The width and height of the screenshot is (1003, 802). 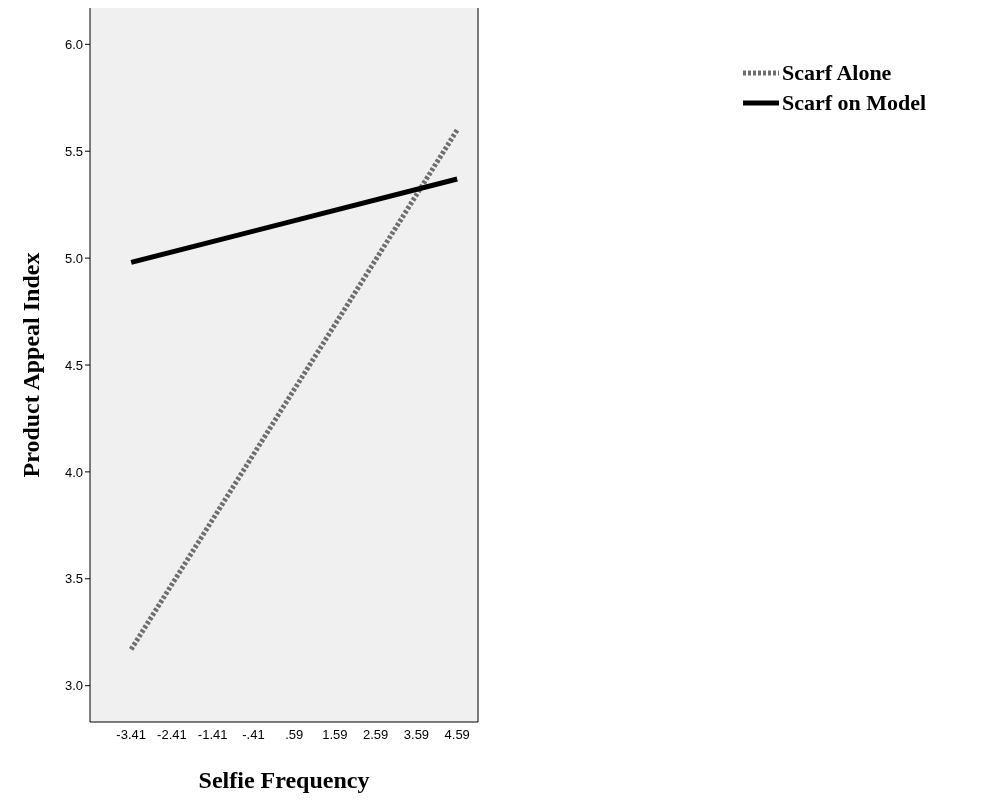 What do you see at coordinates (73, 44) in the screenshot?
I see `y-tick-label: 6.0` at bounding box center [73, 44].